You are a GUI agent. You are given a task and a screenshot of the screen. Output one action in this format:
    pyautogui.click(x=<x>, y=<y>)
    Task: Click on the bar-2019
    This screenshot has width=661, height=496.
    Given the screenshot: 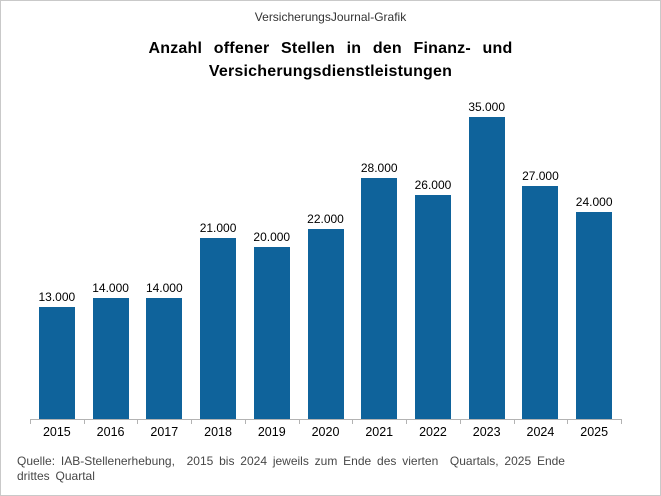 What is the action you would take?
    pyautogui.click(x=271, y=333)
    